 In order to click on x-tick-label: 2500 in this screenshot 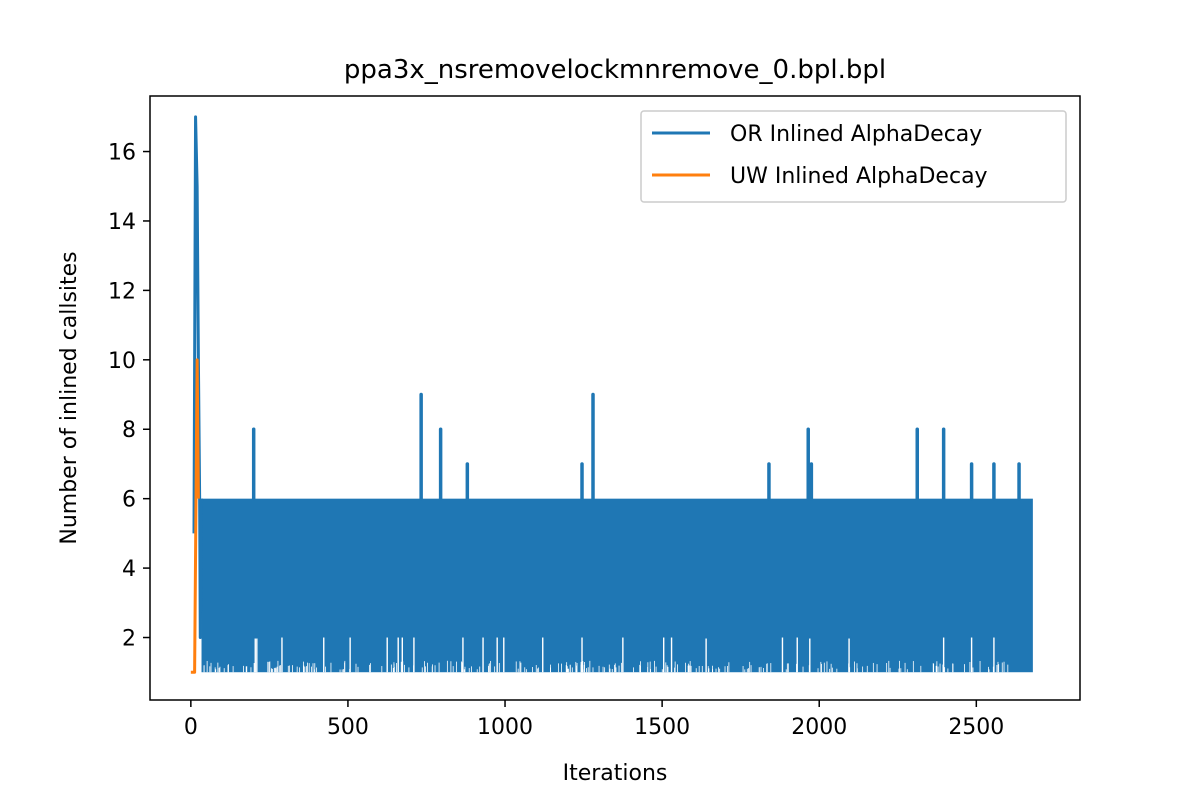, I will do `click(976, 727)`.